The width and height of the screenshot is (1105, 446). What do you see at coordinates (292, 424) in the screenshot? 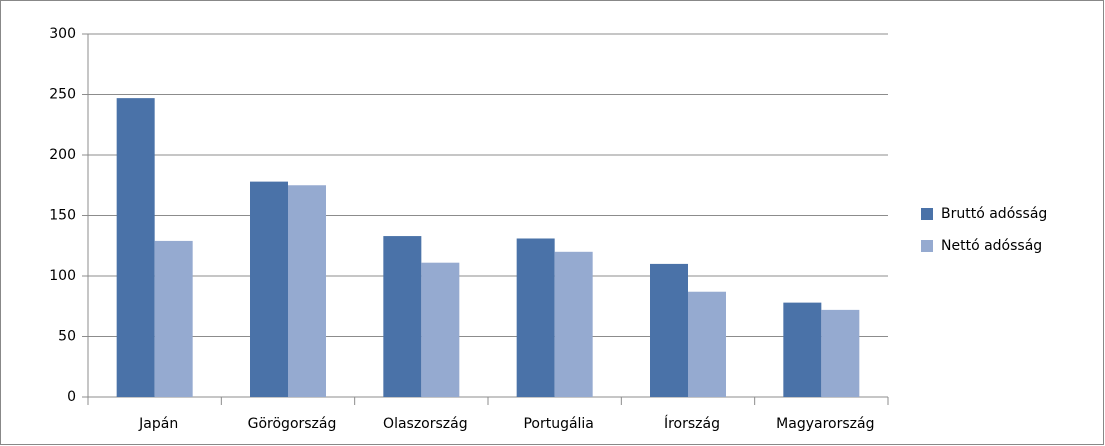
I see `x-tick-label: Görögország` at bounding box center [292, 424].